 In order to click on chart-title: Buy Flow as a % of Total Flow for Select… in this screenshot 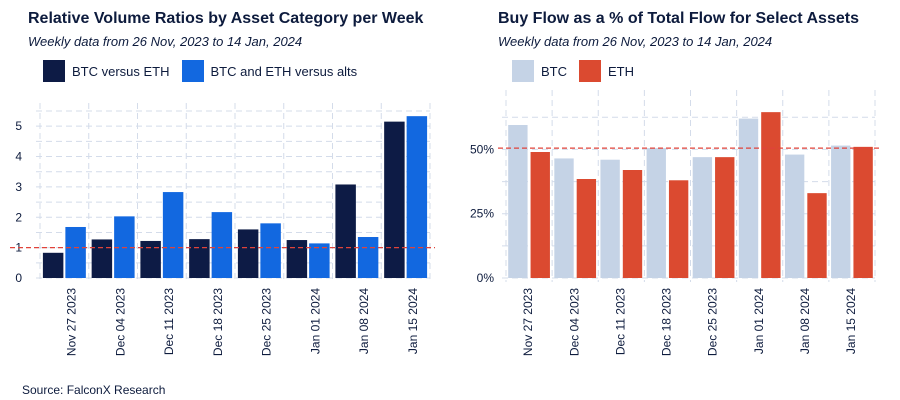, I will do `click(678, 18)`.